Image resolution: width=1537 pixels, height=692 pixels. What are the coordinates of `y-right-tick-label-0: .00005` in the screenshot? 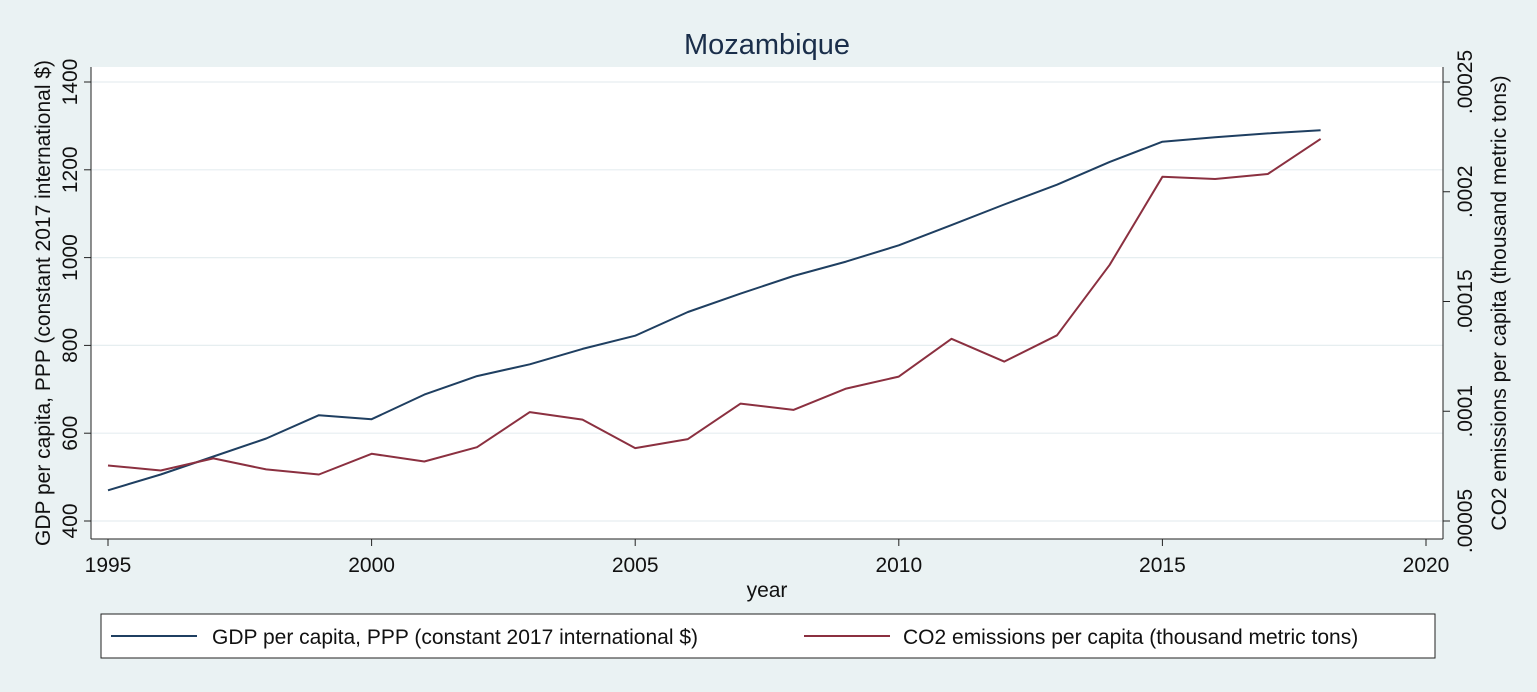 It's located at (1465, 521).